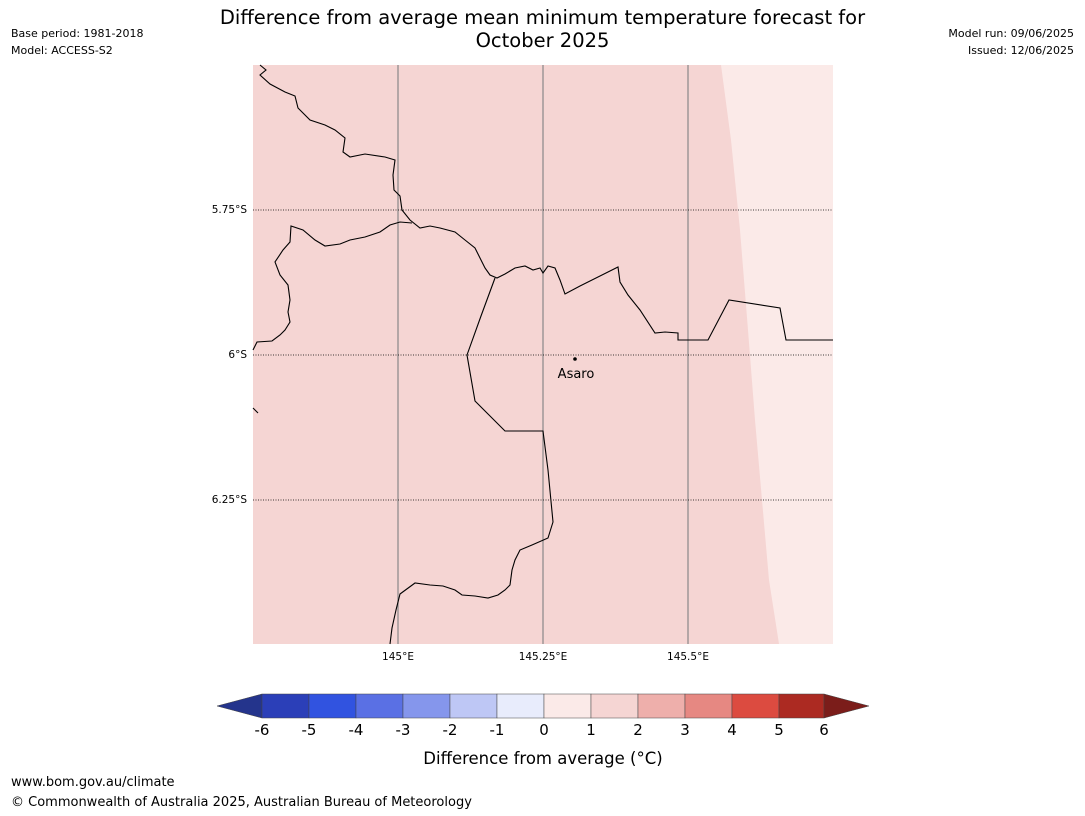 The height and width of the screenshot is (816, 1085). I want to click on colorbar-arrow-right, so click(846, 706).